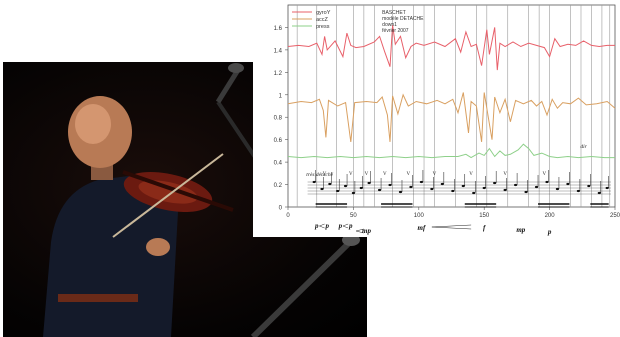 The height and width of the screenshot is (337, 620). Describe the element at coordinates (520, 230) in the screenshot. I see `dynamic-7: mp` at that location.